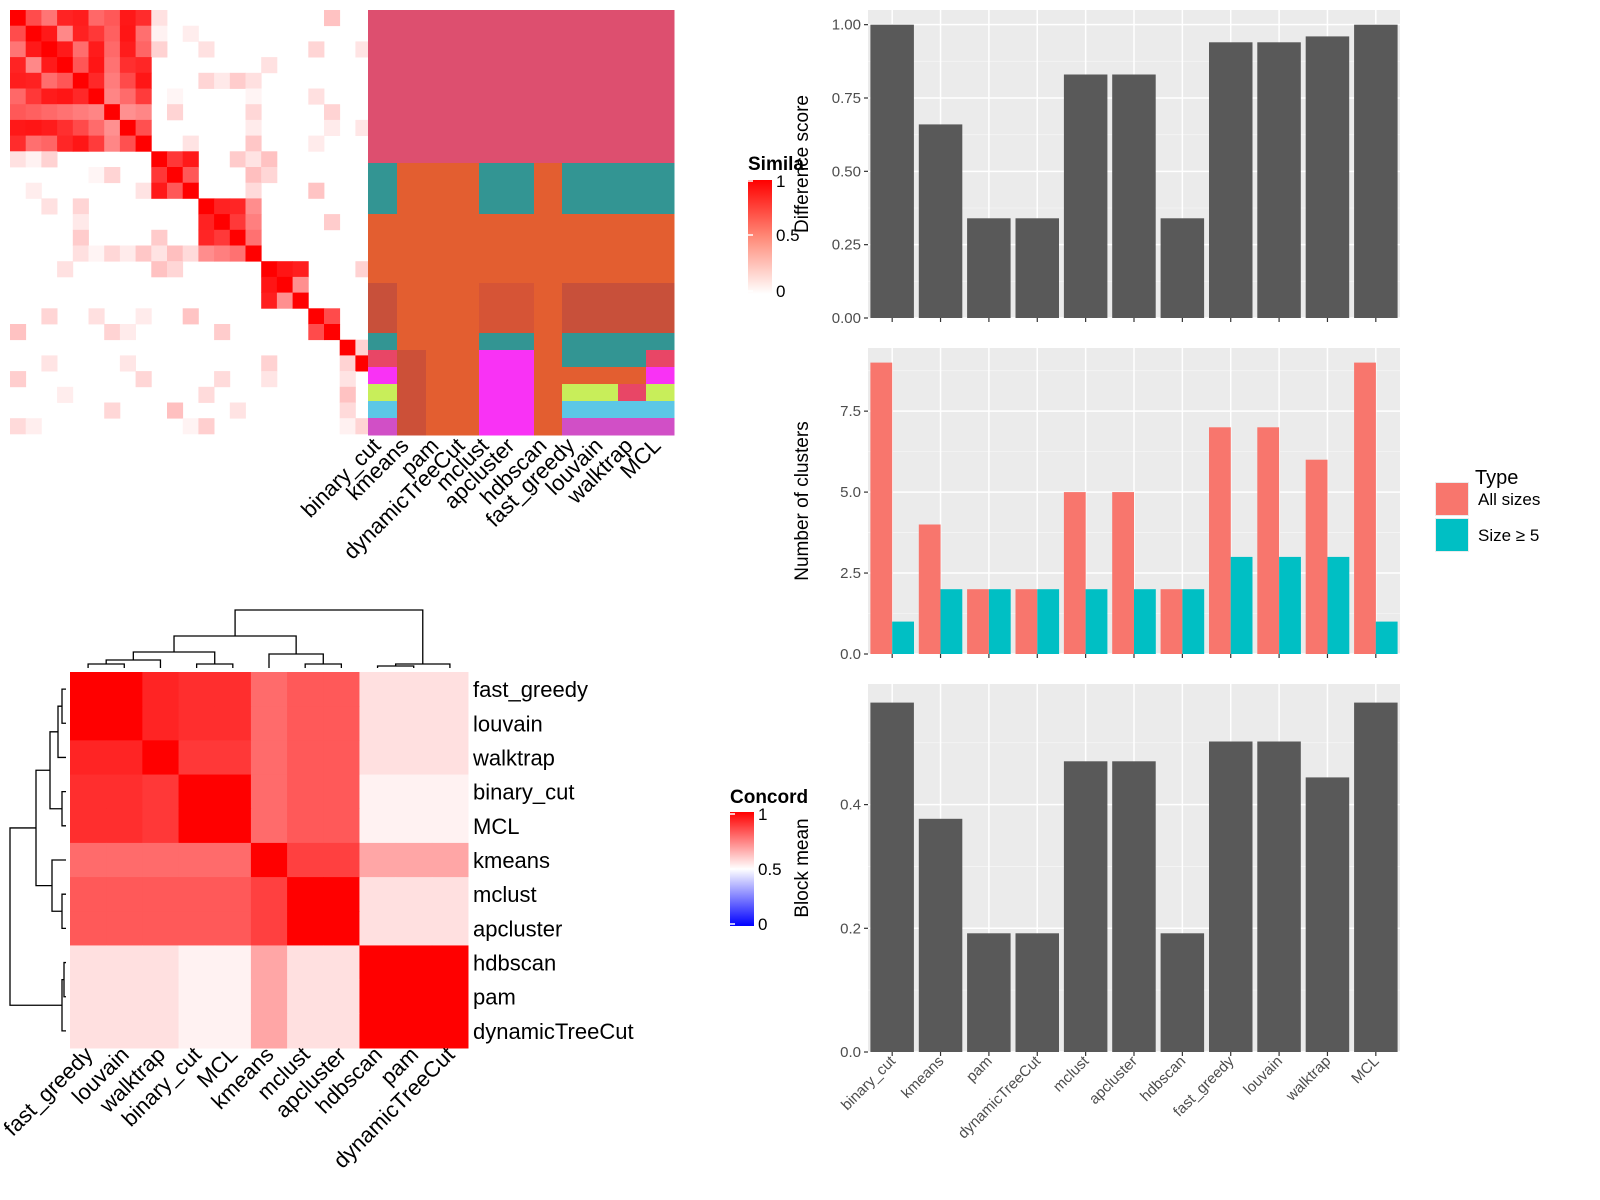 This screenshot has height=1200, width=1600. I want to click on block-mean-chart: 0.0 0.2 0.4 Block mean, so click(1096, 872).